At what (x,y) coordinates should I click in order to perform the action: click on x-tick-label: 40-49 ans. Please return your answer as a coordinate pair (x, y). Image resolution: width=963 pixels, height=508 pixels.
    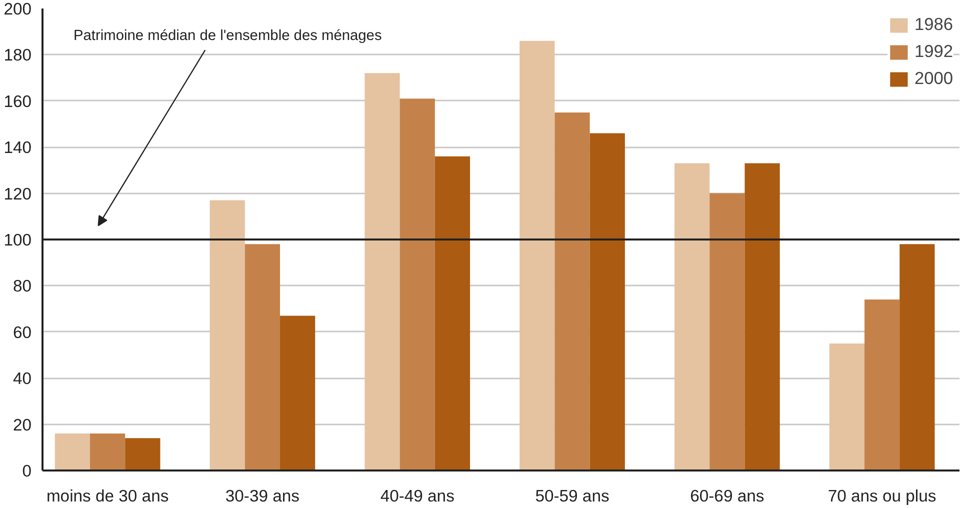
    Looking at the image, I should click on (417, 496).